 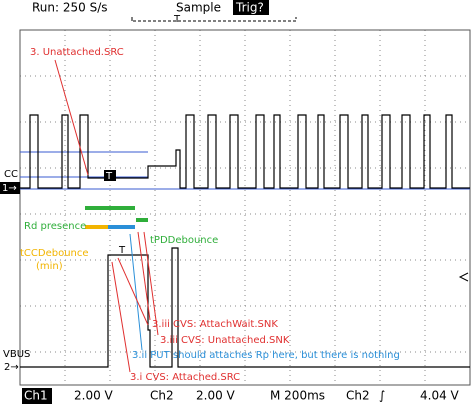 What do you see at coordinates (382, 396) in the screenshot?
I see `footer-trig-slope: ∫` at bounding box center [382, 396].